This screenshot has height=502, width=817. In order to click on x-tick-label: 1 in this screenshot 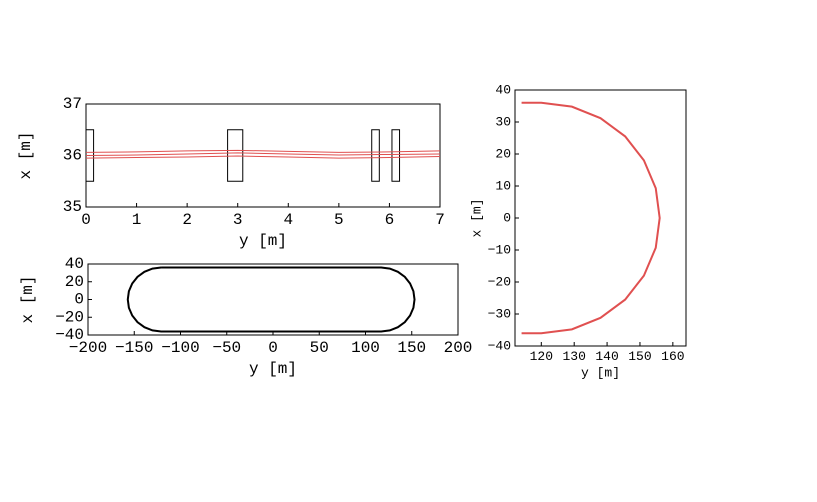, I will do `click(137, 220)`.